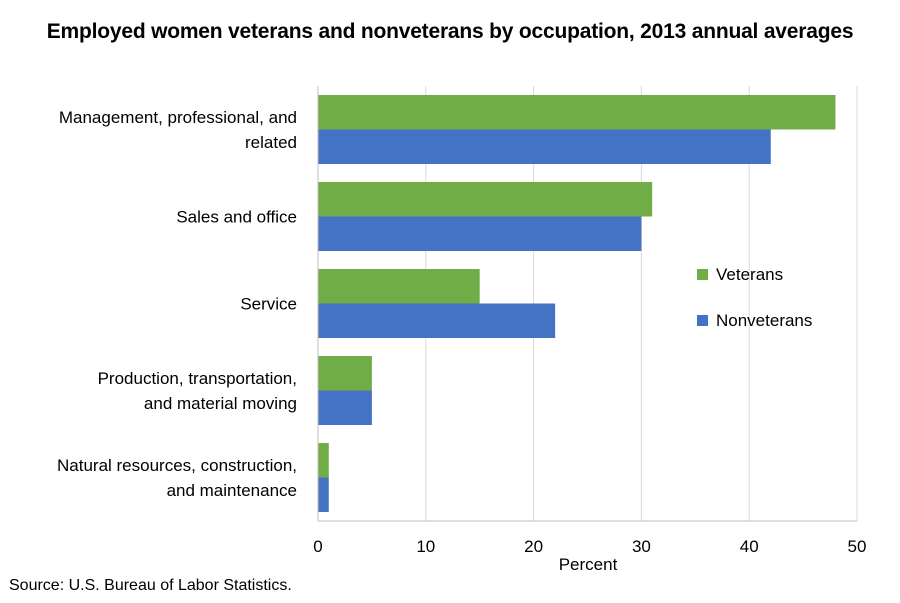 The image size is (900, 603). I want to click on x-axis-title: Percent, so click(588, 564).